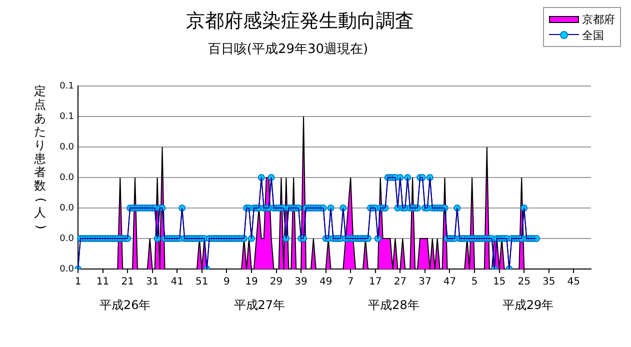 This screenshot has width=631, height=347. What do you see at coordinates (425, 282) in the screenshot?
I see `x-tick-label: 37` at bounding box center [425, 282].